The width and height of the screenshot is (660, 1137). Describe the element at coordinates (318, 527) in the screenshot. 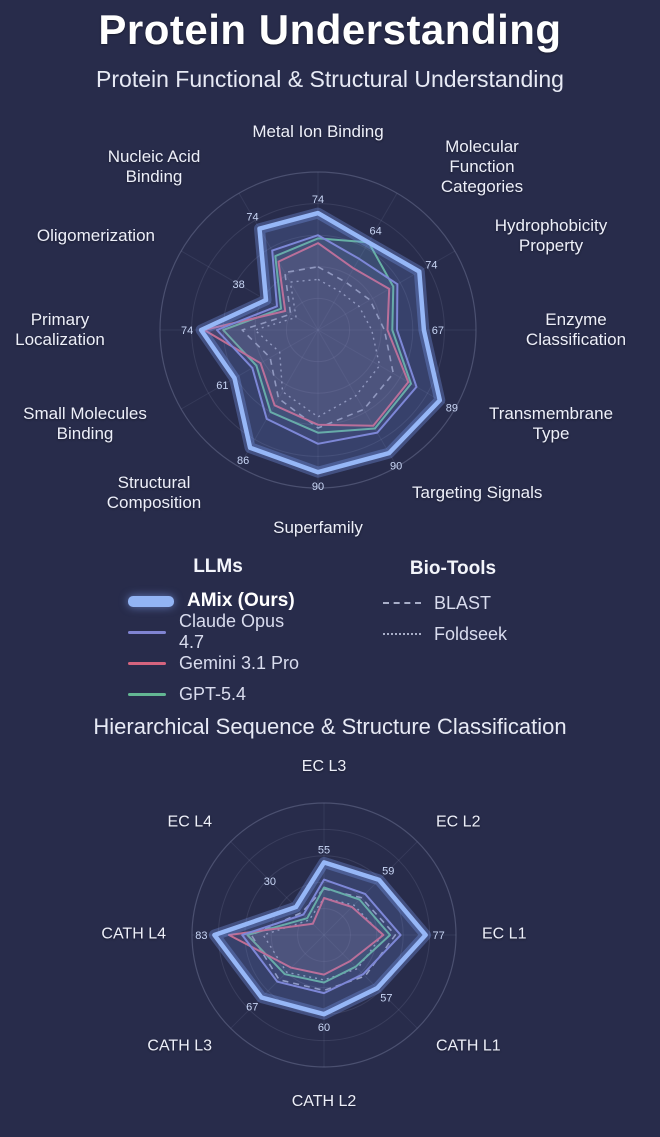

I see `axis-label-superfamily: Superfamily` at that location.